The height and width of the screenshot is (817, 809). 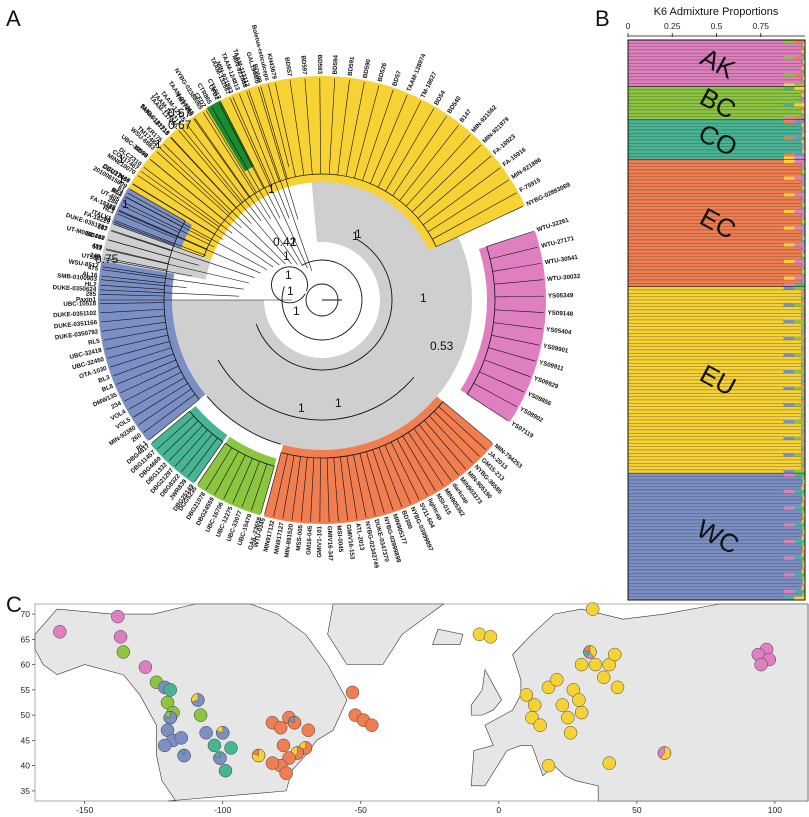 What do you see at coordinates (324, 304) in the screenshot?
I see `backbone-arc` at bounding box center [324, 304].